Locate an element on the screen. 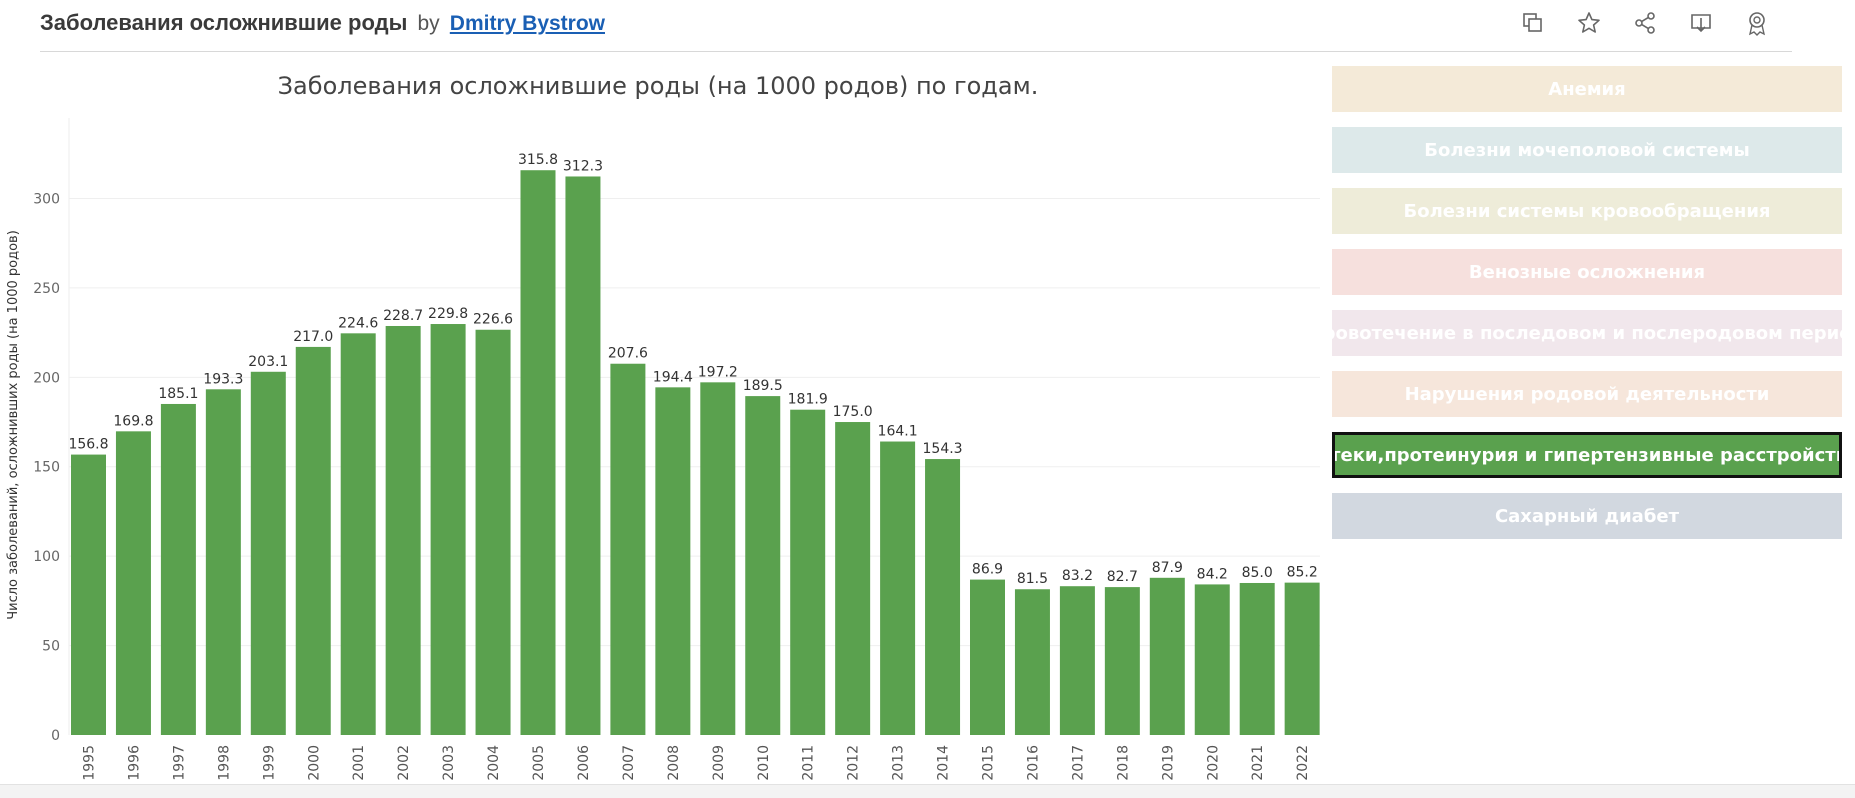 The width and height of the screenshot is (1855, 798). x-tick-label: 2002 is located at coordinates (404, 763).